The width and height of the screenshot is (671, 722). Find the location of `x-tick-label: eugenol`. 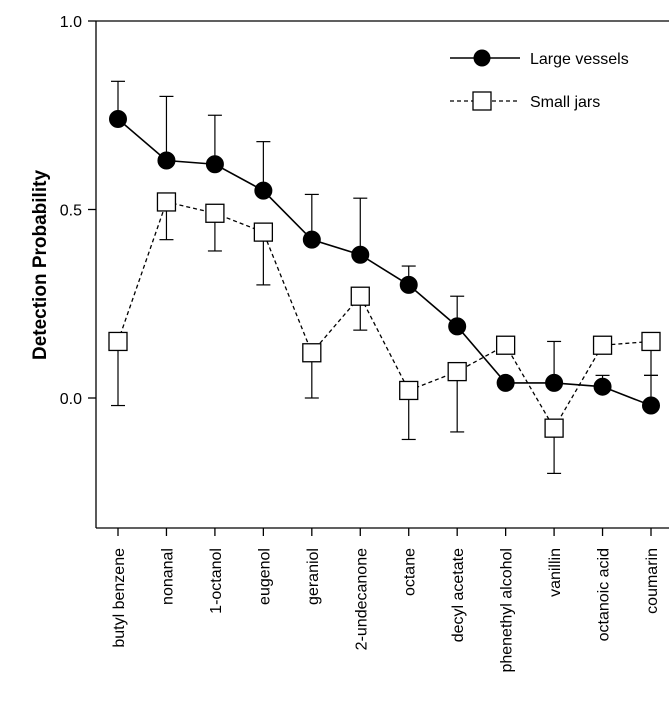

x-tick-label: eugenol is located at coordinates (264, 576).